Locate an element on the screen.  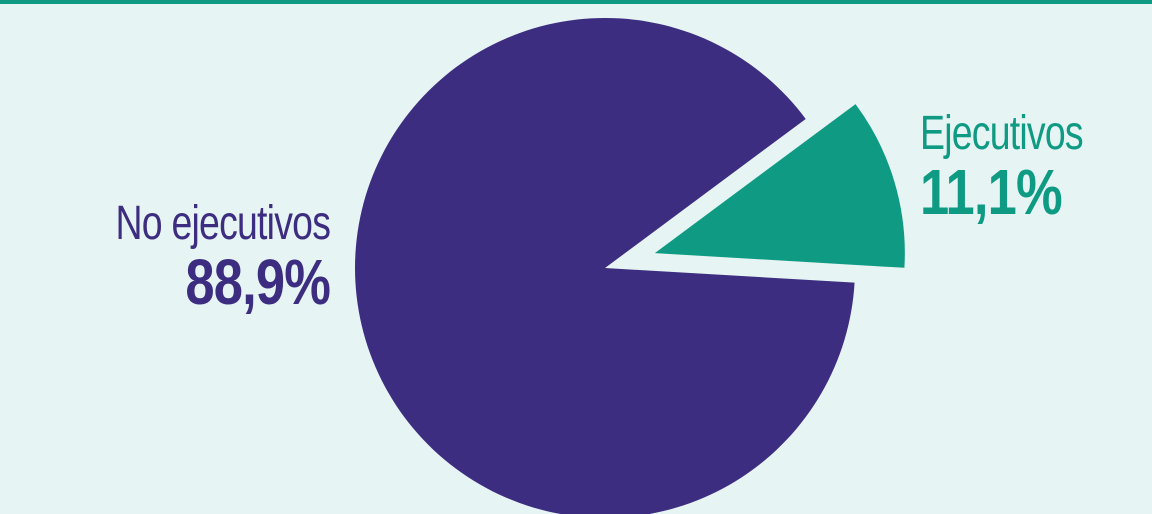
value-label-ejecutivos: 11,1% is located at coordinates (991, 192).